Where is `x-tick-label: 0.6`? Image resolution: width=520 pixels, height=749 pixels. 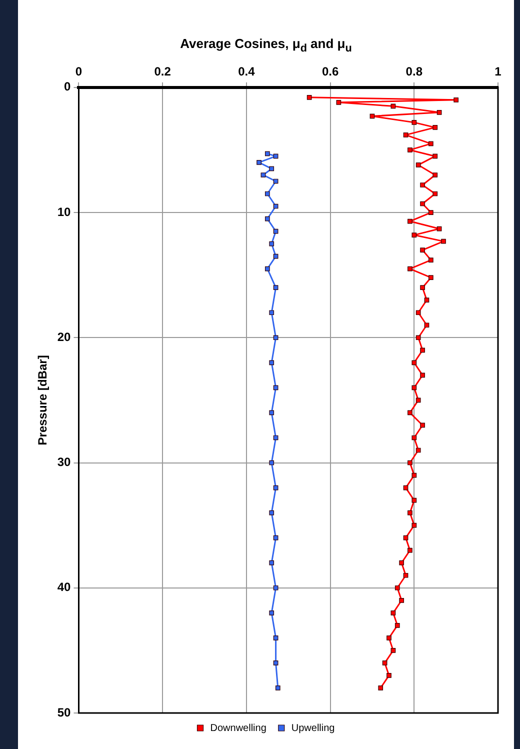 x-tick-label: 0.6 is located at coordinates (330, 71).